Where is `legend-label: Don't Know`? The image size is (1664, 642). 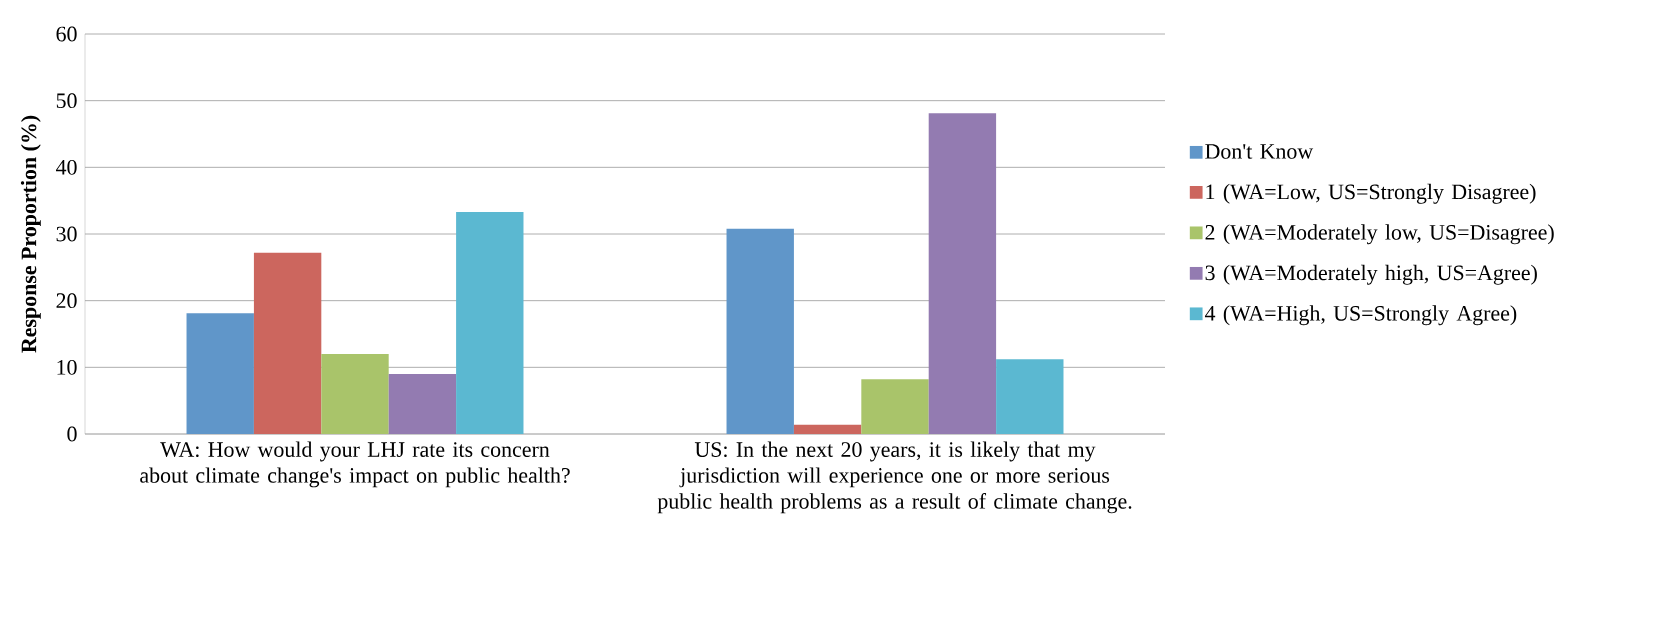 legend-label: Don't Know is located at coordinates (1259, 151).